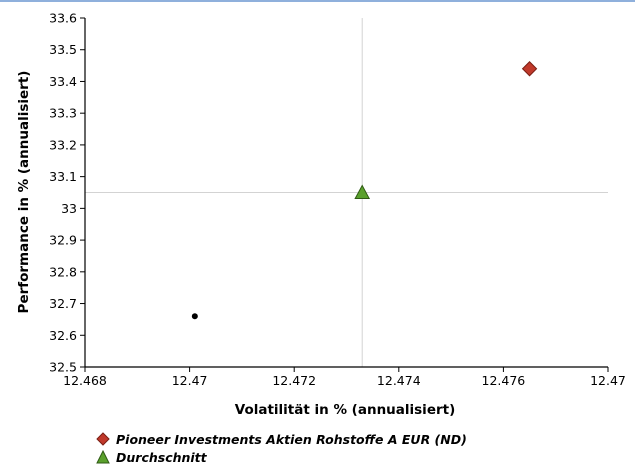 This screenshot has height=467, width=635. I want to click on y-tick-label: 33.1, so click(63, 176).